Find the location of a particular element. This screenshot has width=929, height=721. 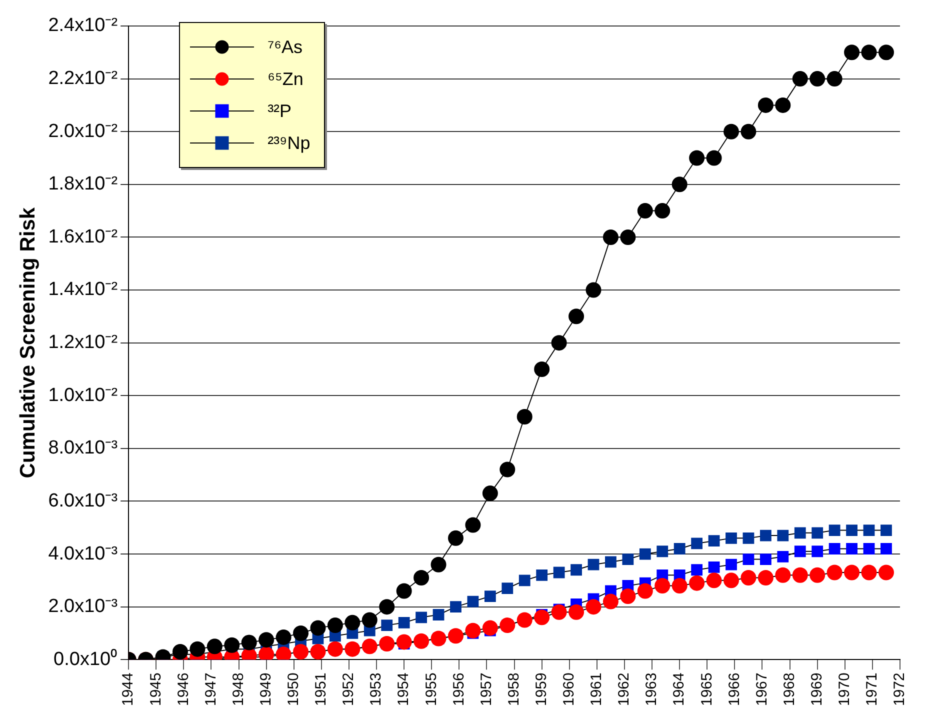

x-tick-label: 1945 is located at coordinates (155, 689).